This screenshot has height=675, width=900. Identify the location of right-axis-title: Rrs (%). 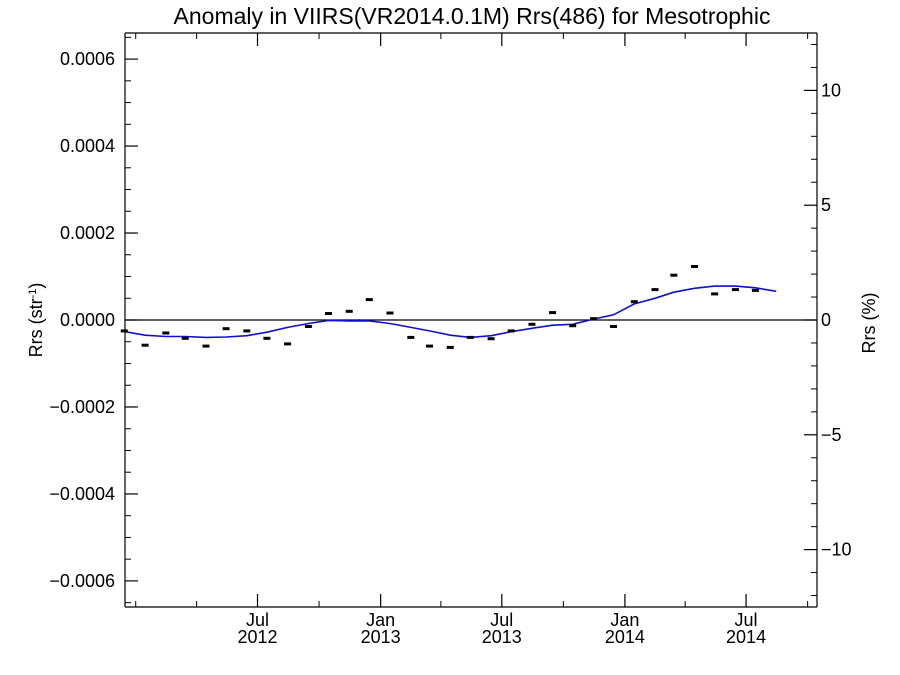
(869, 323).